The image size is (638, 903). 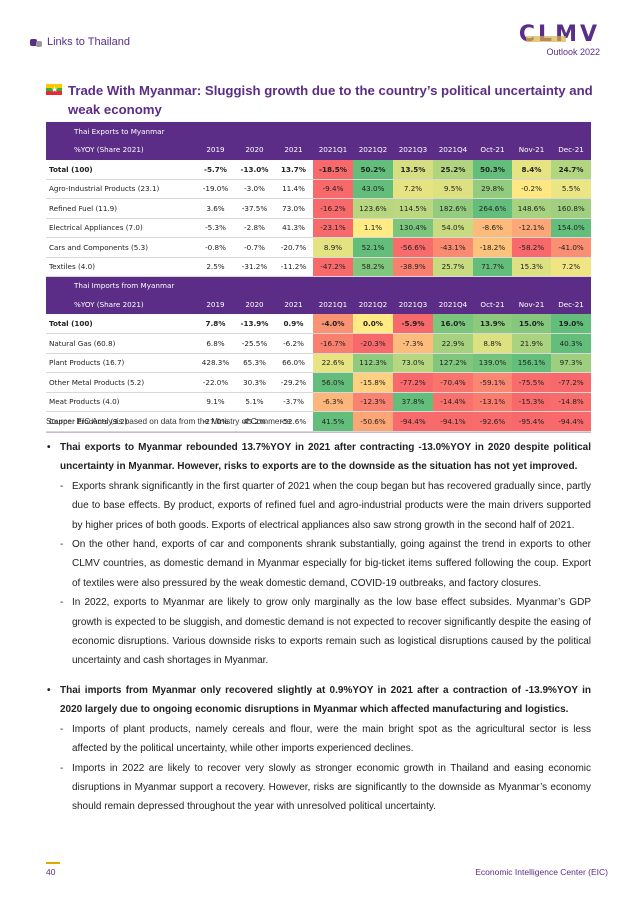 I want to click on logo-subtitle: Outlook 2022, so click(x=573, y=52).